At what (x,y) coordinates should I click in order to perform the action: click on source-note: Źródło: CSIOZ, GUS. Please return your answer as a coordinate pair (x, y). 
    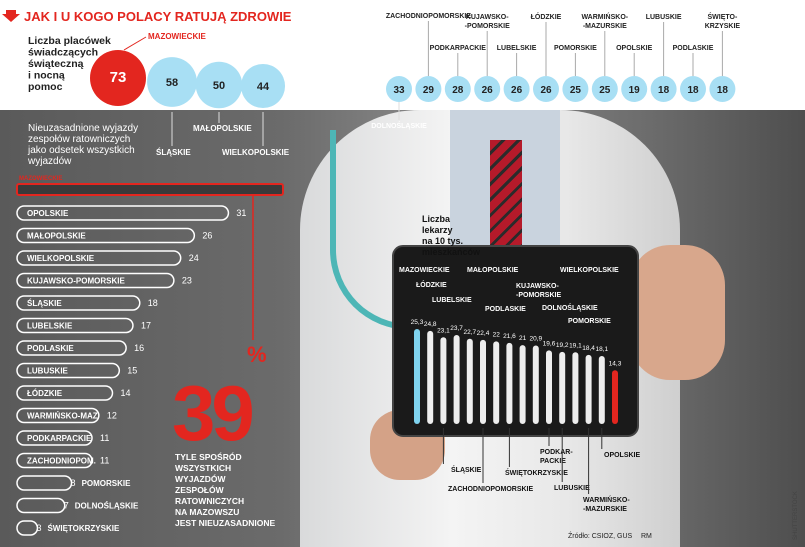
    Looking at the image, I should click on (600, 535).